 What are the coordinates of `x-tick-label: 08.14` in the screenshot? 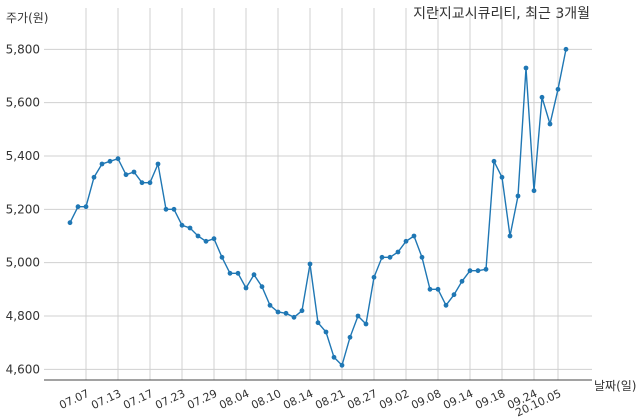 It's located at (298, 399).